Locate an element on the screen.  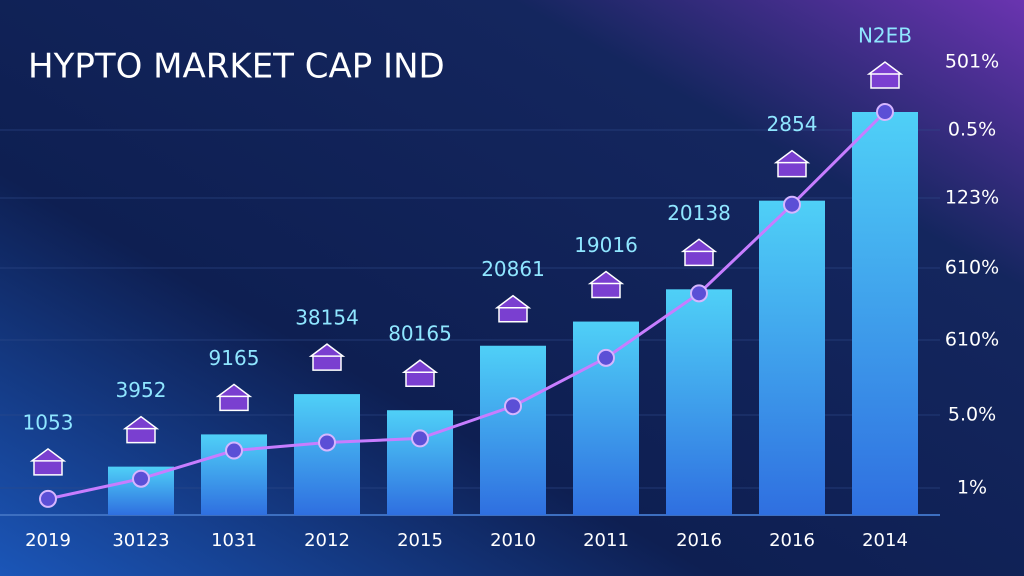
right-label: 501% is located at coordinates (972, 62).